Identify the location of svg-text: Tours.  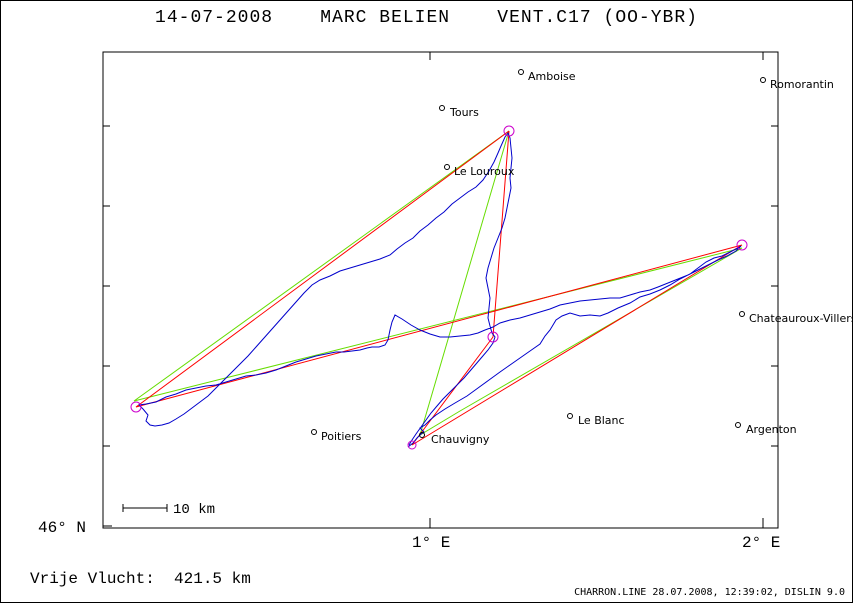
(464, 112).